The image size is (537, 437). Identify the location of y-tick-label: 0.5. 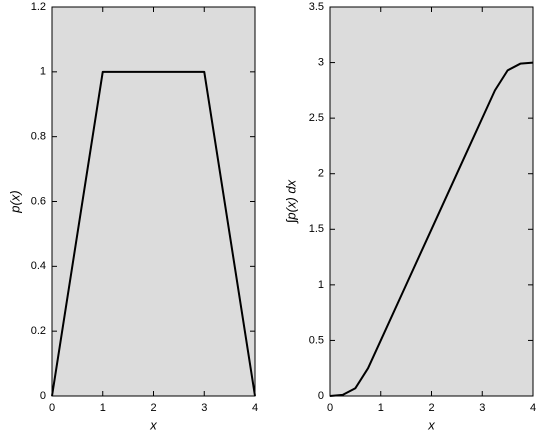
(316, 340).